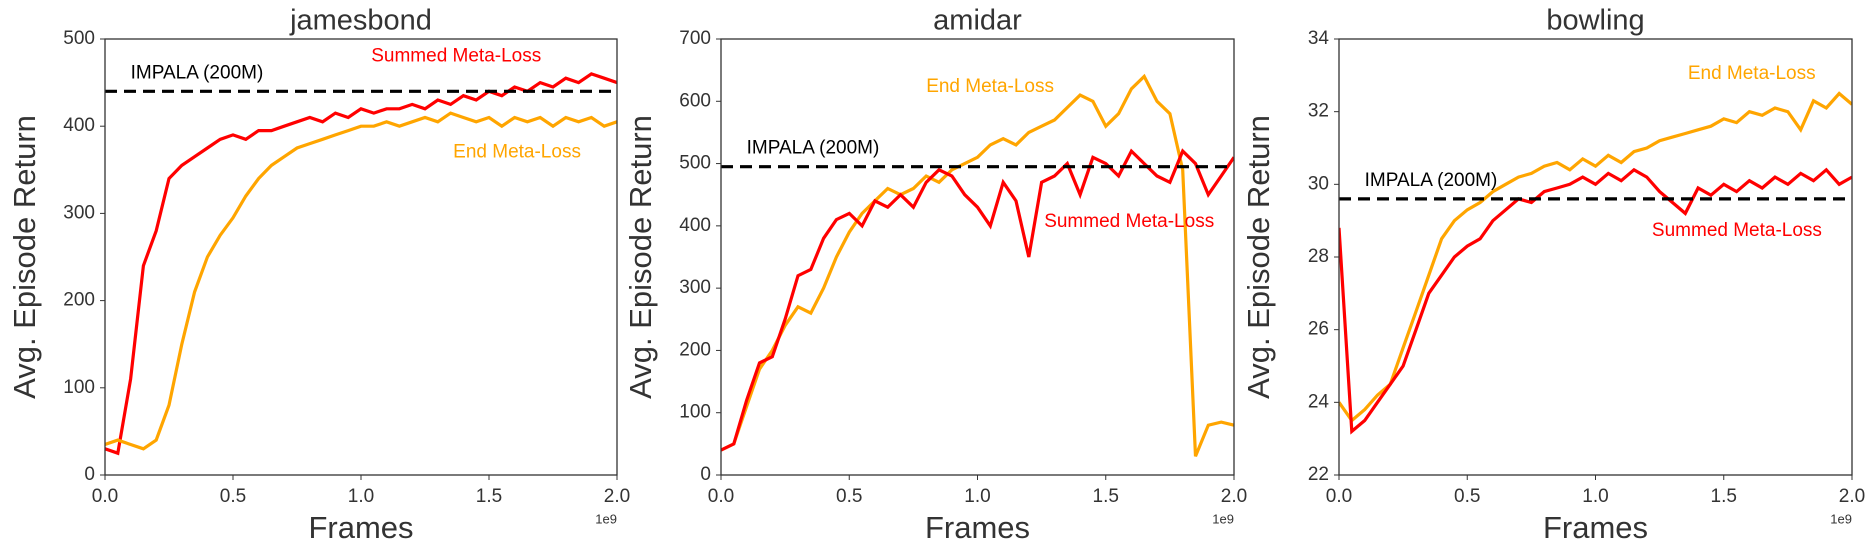  Describe the element at coordinates (1595, 301) in the screenshot. I see `series-line` at that location.